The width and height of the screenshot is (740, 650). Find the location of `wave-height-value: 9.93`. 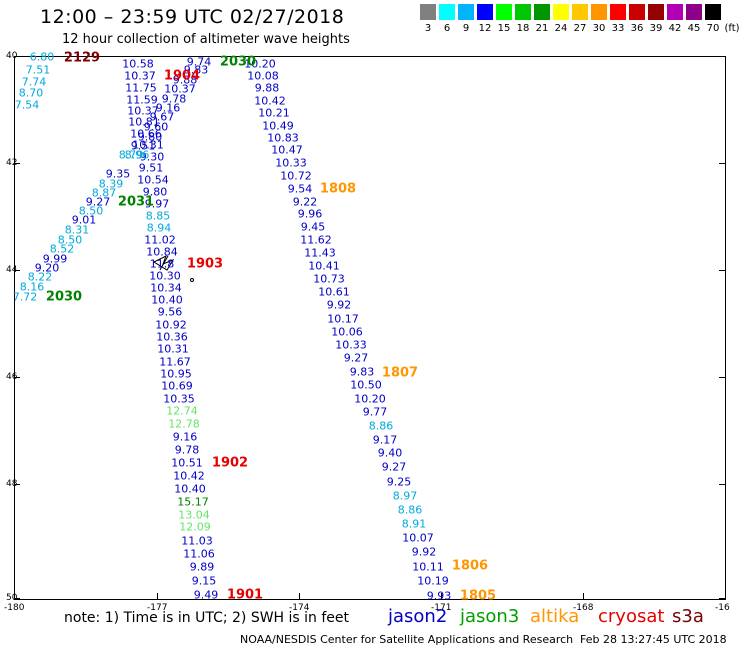

wave-height-value: 9.93 is located at coordinates (439, 596).